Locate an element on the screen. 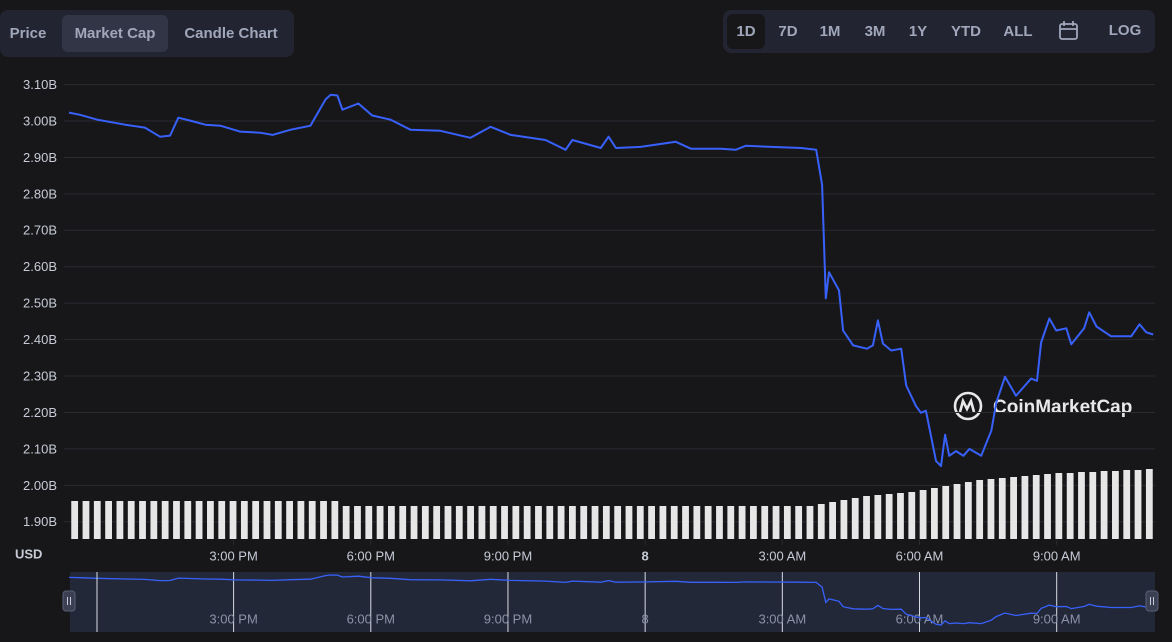 The width and height of the screenshot is (1172, 642). navigator-tick-label: 8 is located at coordinates (645, 618).